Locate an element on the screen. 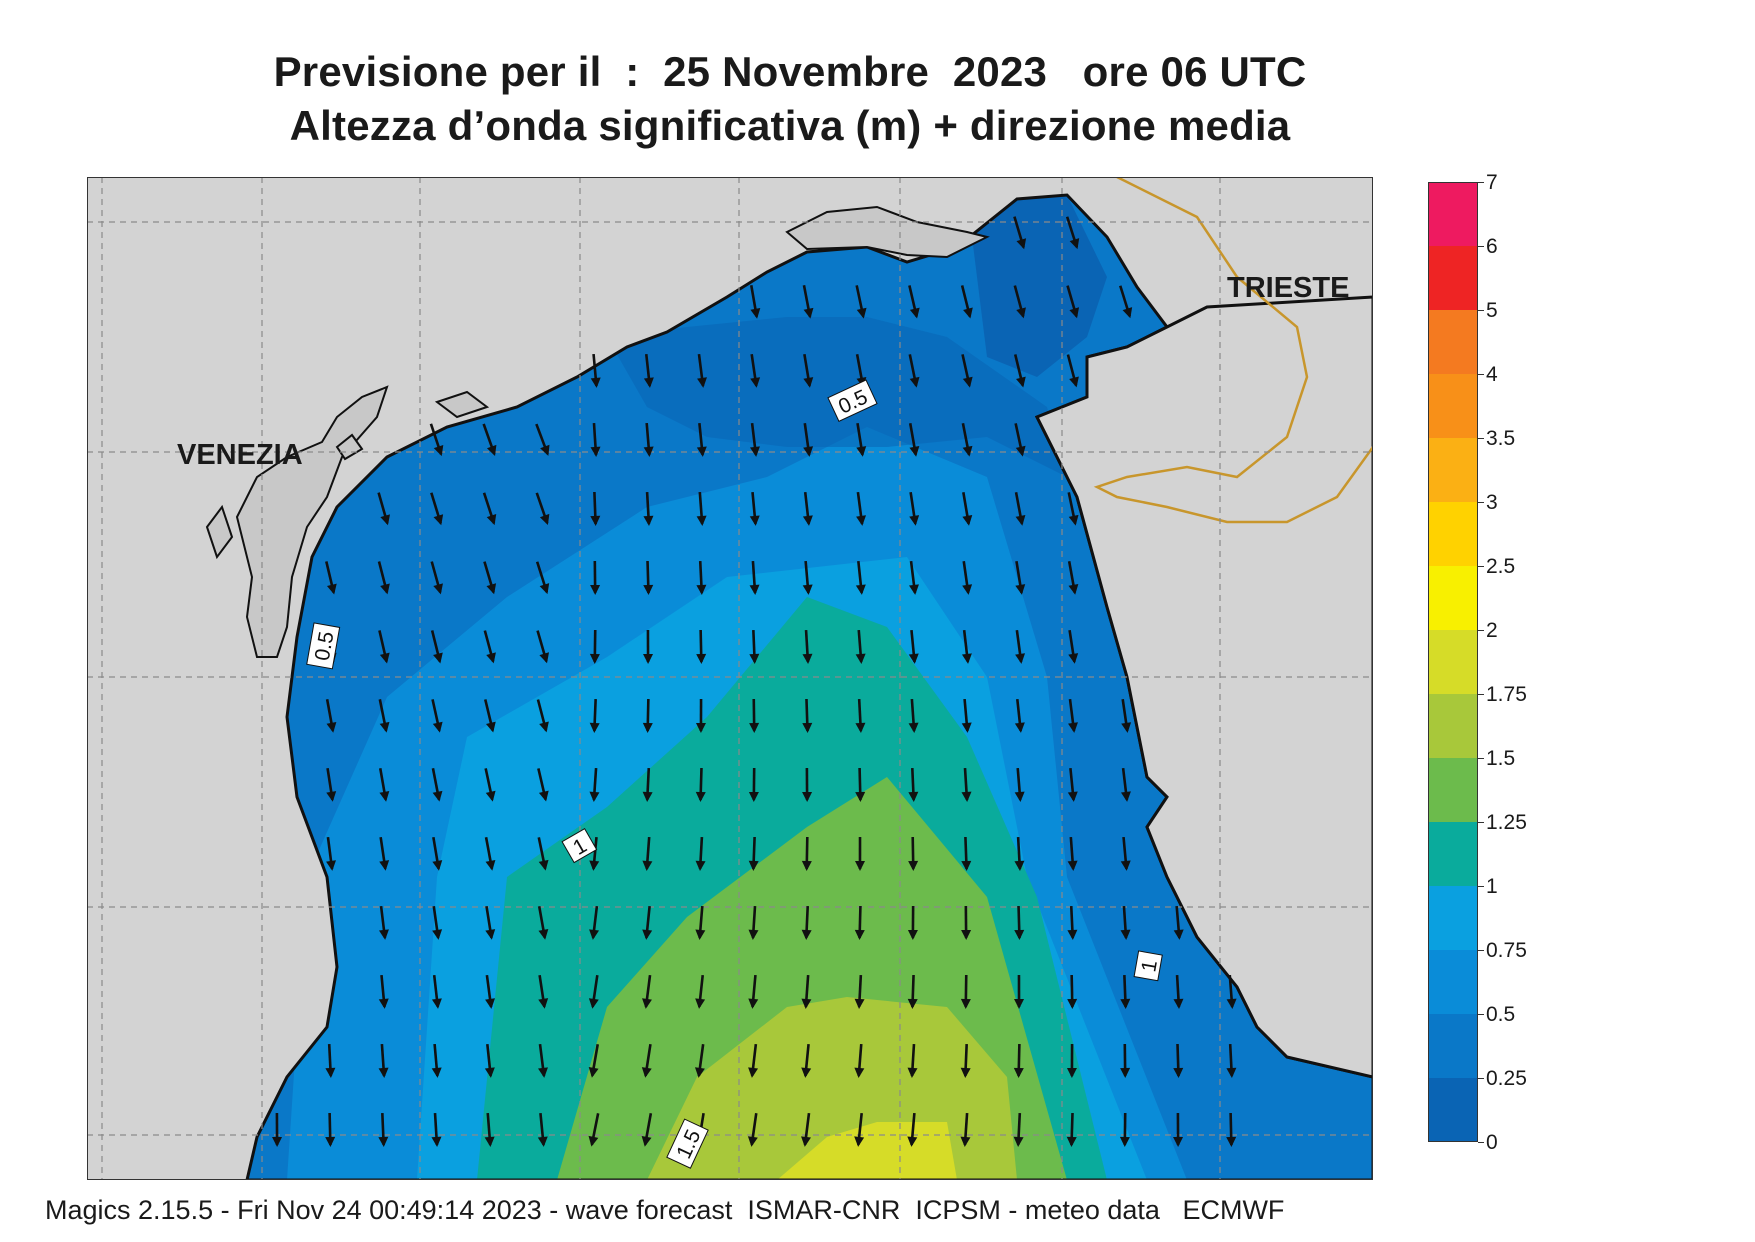  legend-label: 1.5 is located at coordinates (1501, 758).